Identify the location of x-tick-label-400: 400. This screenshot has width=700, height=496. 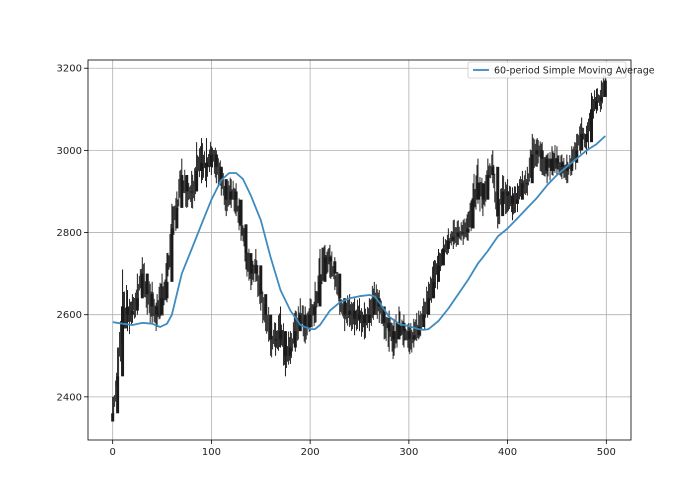
(507, 452).